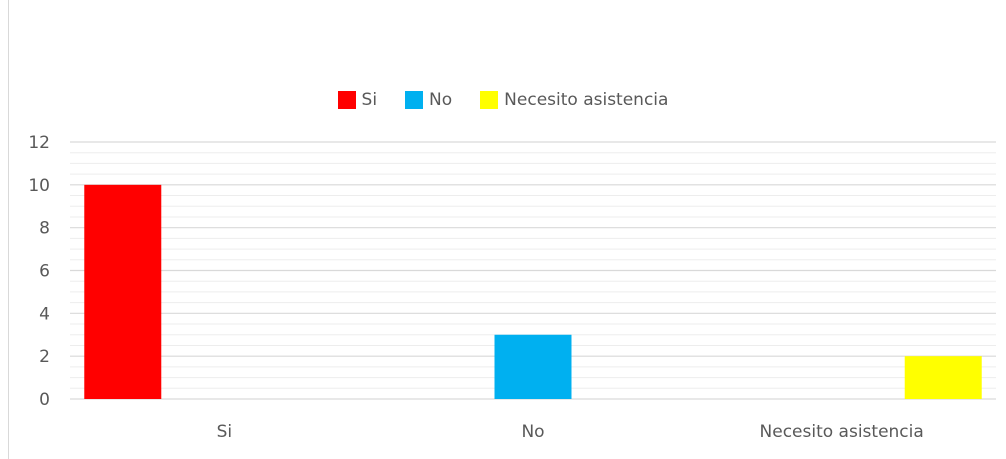  Describe the element at coordinates (428, 100) in the screenshot. I see `legend-item-no: No` at that location.